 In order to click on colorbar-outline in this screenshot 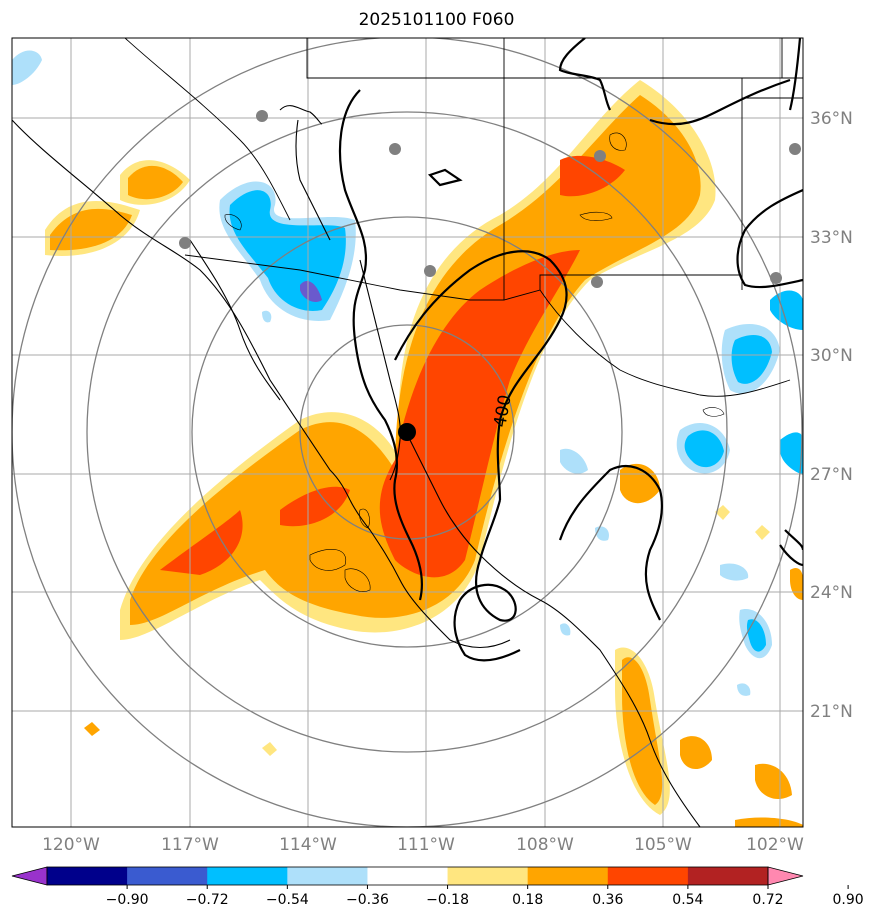, I will do `click(407, 876)`.